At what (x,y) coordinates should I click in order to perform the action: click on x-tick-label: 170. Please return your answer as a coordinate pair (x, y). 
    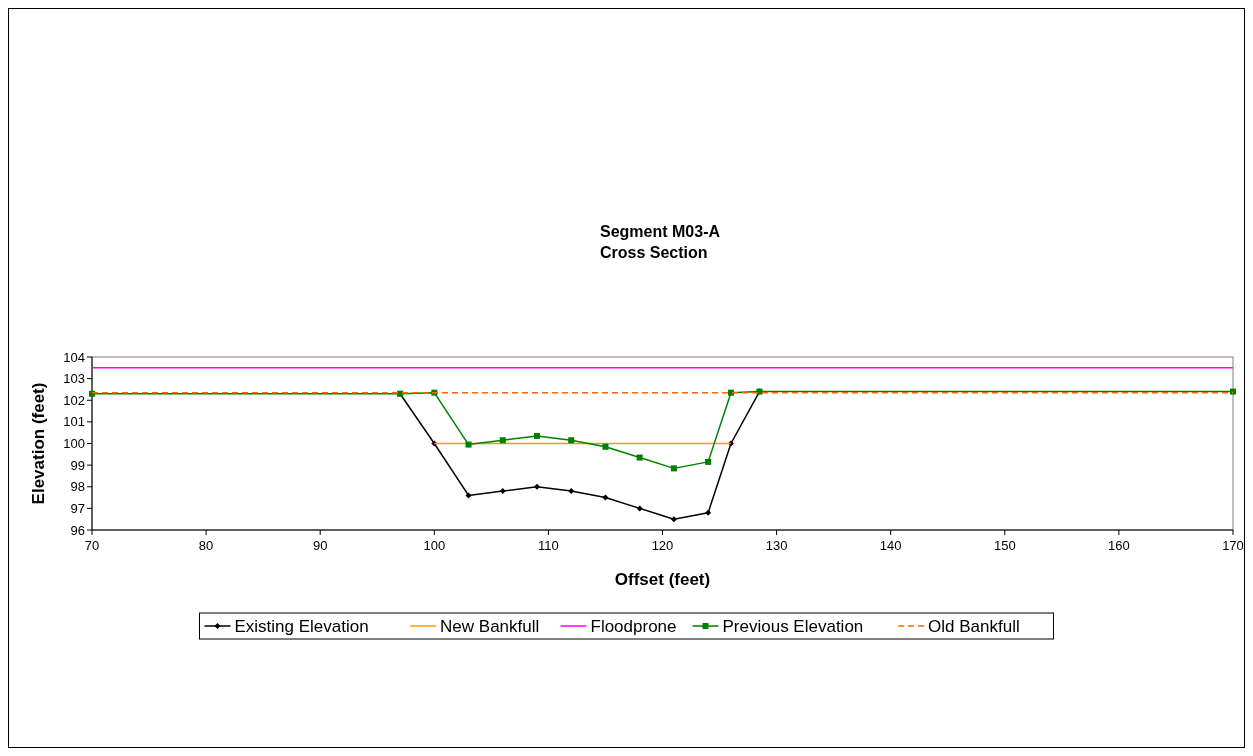
    Looking at the image, I should click on (1233, 545).